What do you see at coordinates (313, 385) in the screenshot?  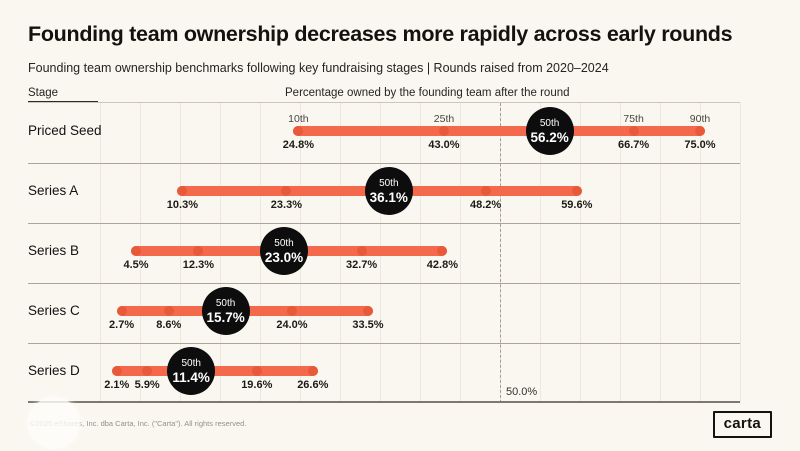 I see `value-label: 26.6%` at bounding box center [313, 385].